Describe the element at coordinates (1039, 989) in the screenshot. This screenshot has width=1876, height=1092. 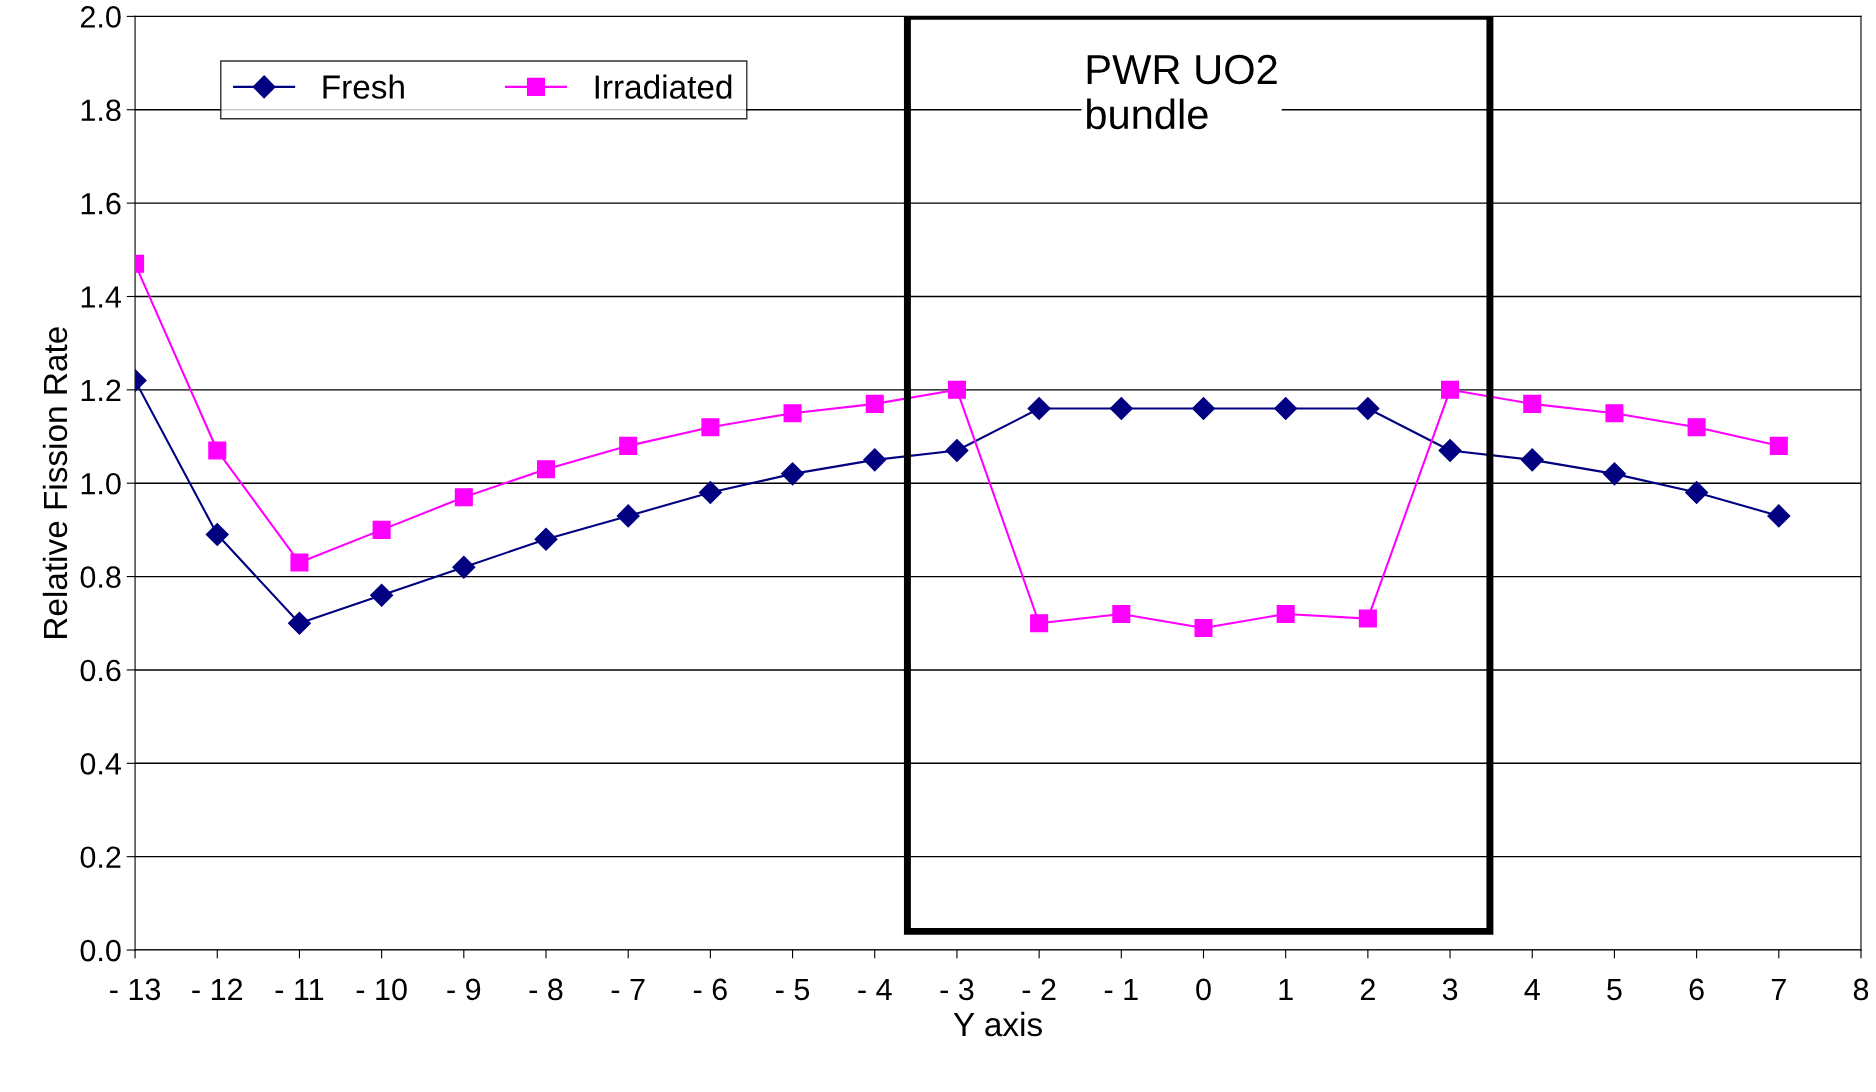
I see `x-tick-label: - 2` at that location.